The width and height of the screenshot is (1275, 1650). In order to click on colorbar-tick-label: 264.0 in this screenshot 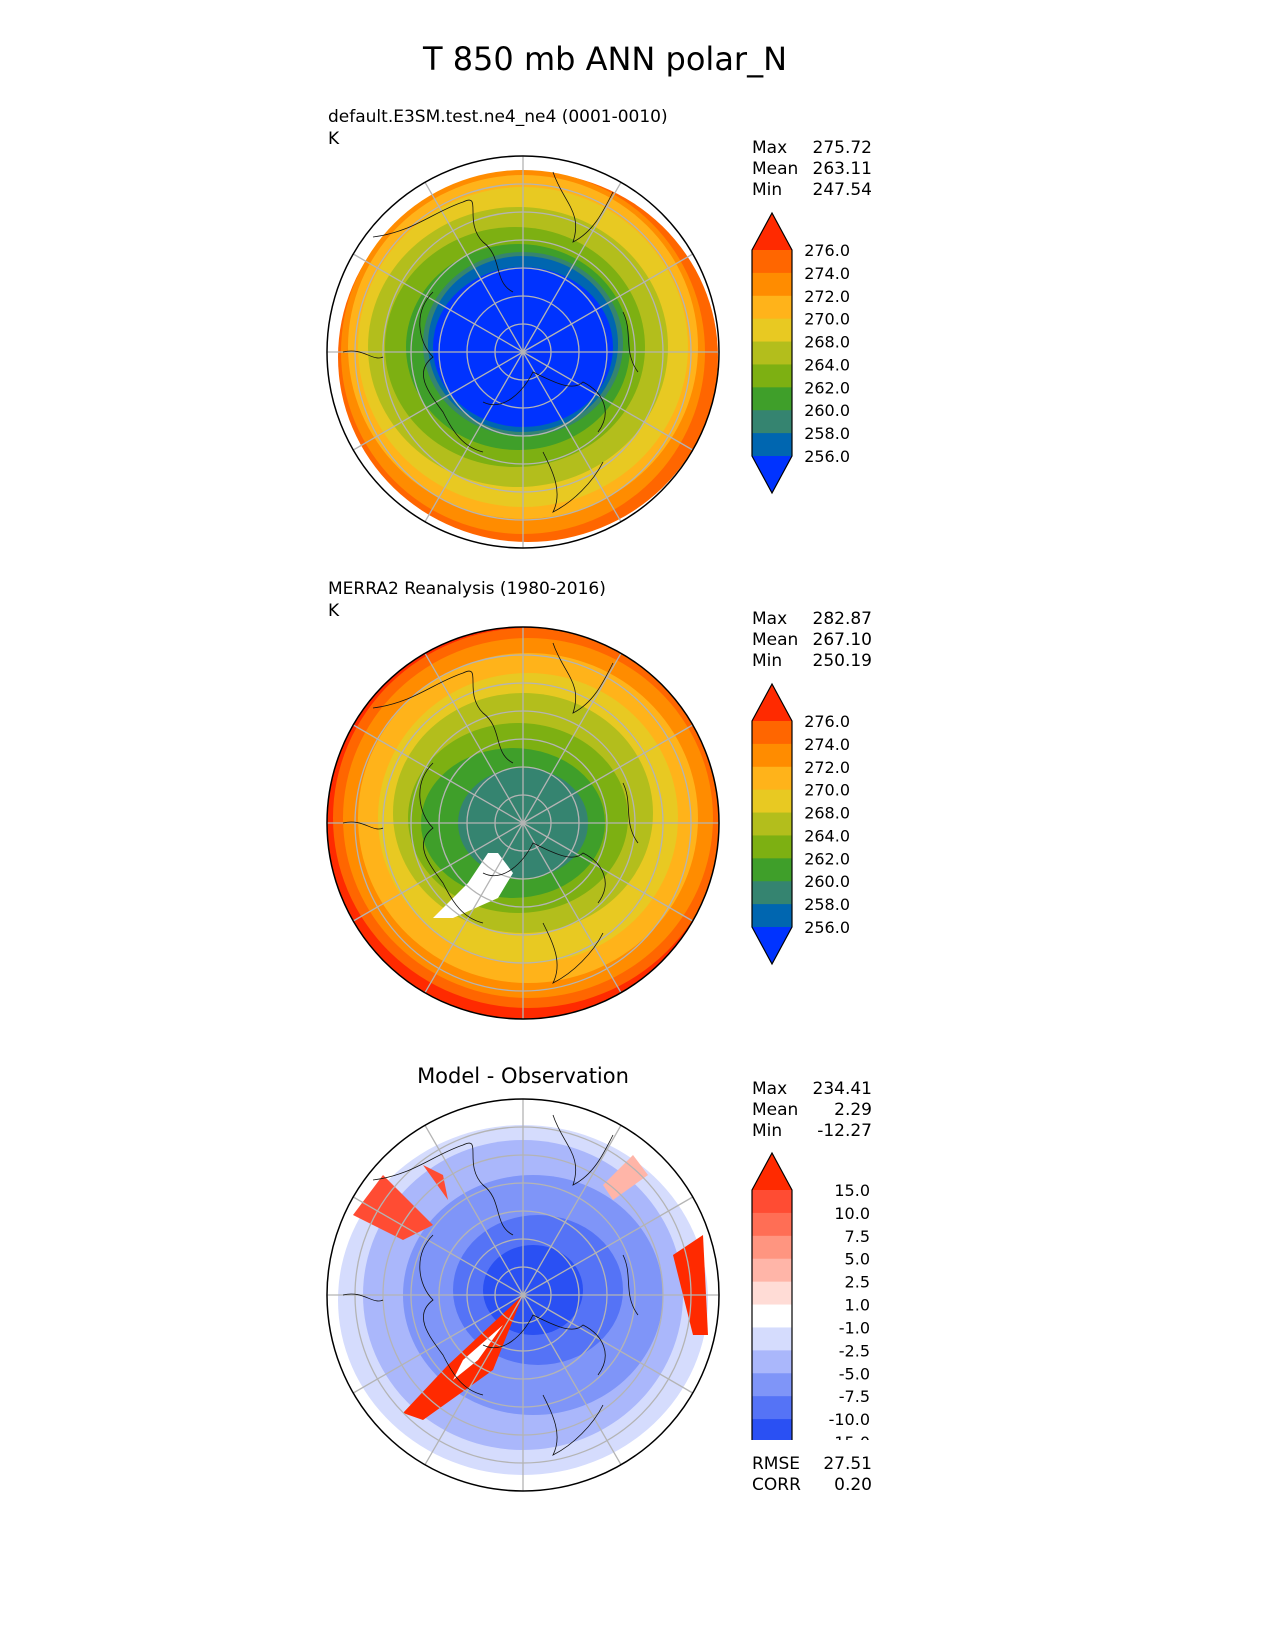, I will do `click(827, 835)`.